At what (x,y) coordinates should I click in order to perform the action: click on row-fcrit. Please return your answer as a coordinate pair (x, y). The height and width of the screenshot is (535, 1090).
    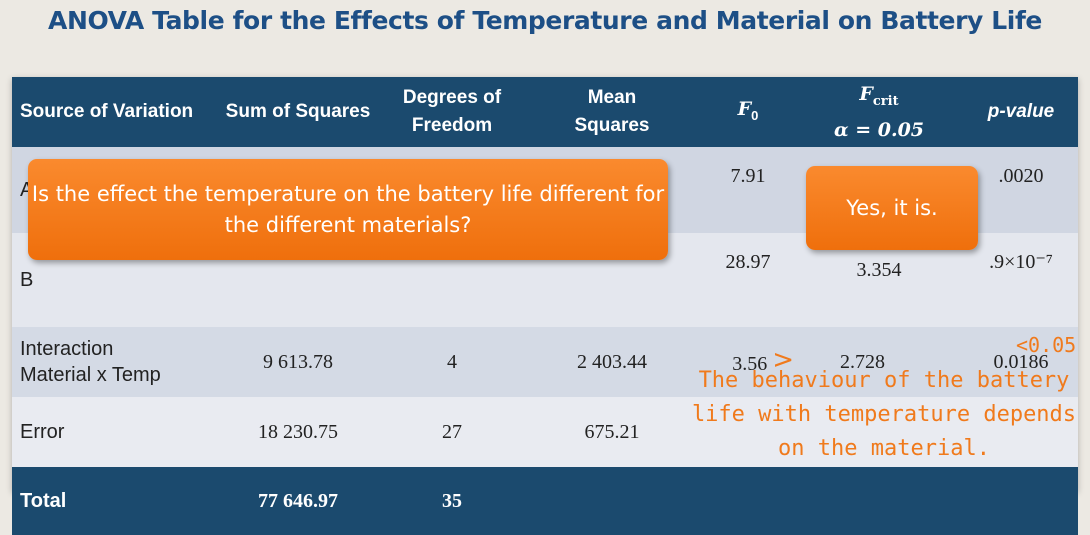
    Looking at the image, I should click on (879, 432).